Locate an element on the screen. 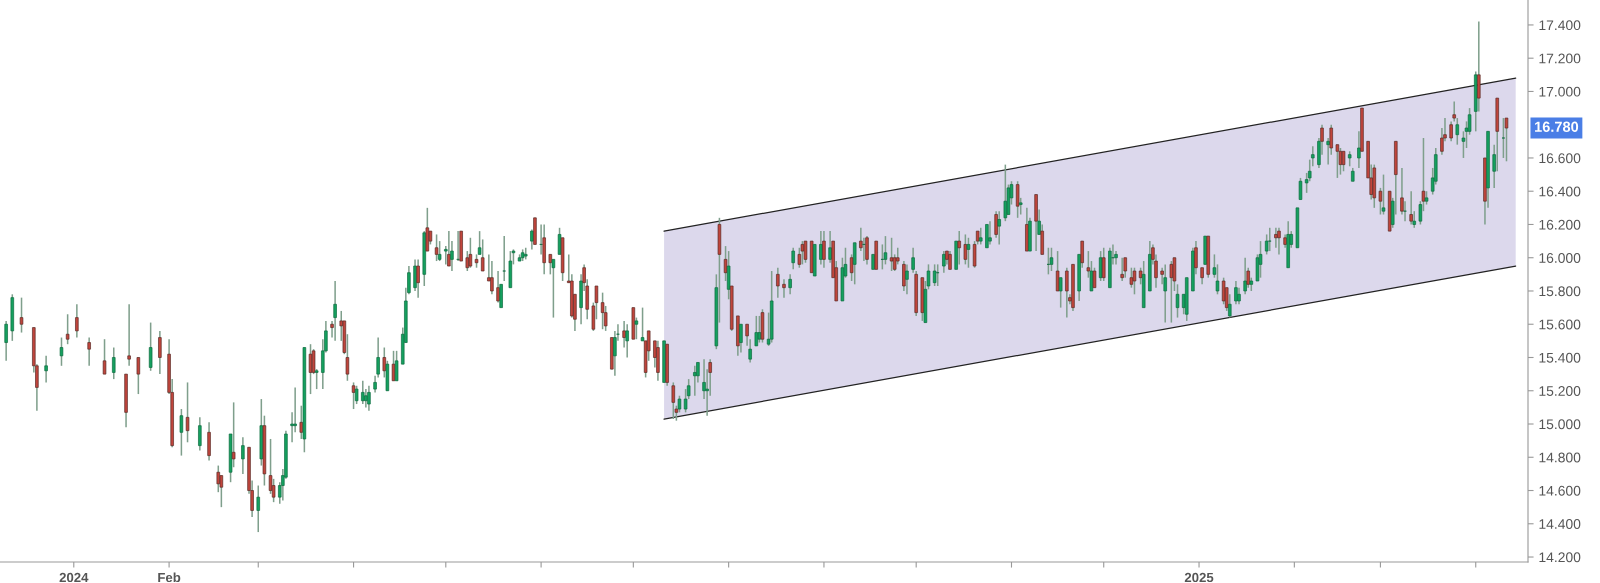  y-tick-label: 14.800 is located at coordinates (1560, 457).